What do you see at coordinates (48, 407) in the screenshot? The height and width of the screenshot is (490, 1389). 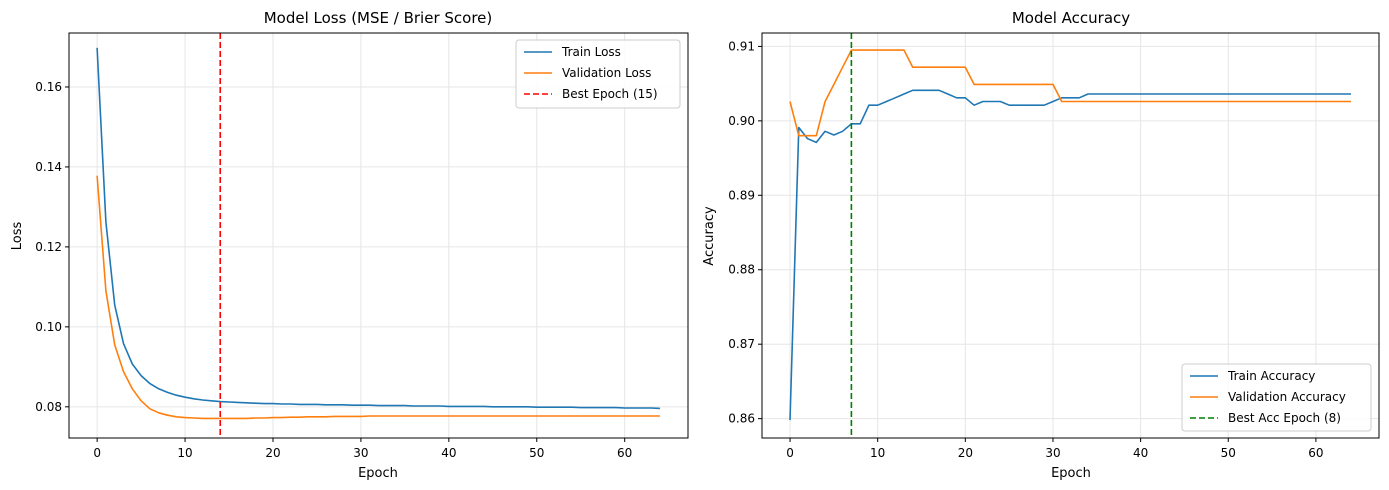 I see `y-tick-label: 0.08` at bounding box center [48, 407].